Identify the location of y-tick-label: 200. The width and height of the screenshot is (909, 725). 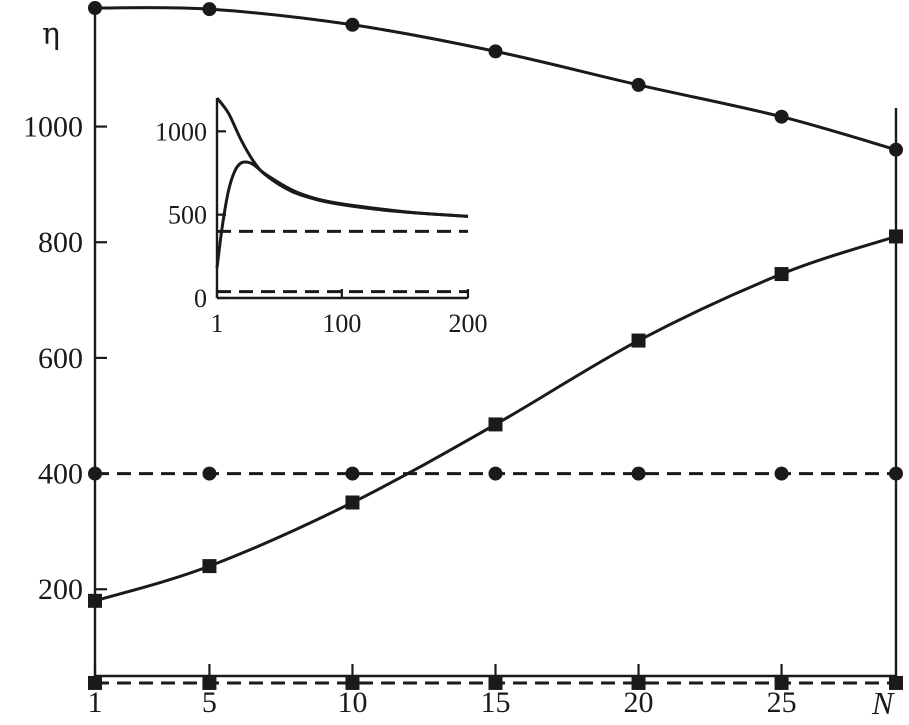
(60, 589).